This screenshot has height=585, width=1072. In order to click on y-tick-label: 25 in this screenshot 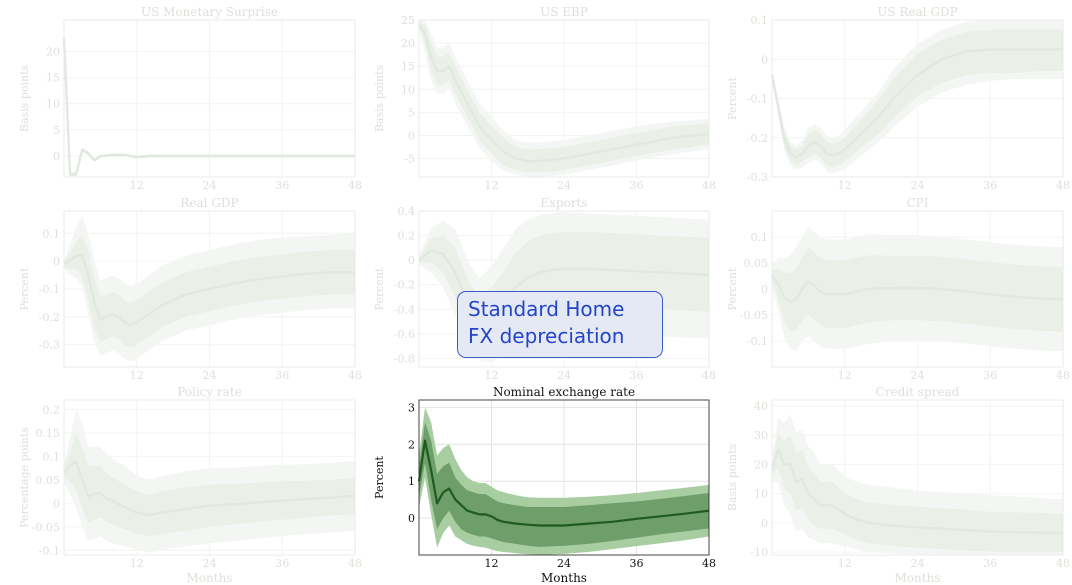, I will do `click(408, 20)`.